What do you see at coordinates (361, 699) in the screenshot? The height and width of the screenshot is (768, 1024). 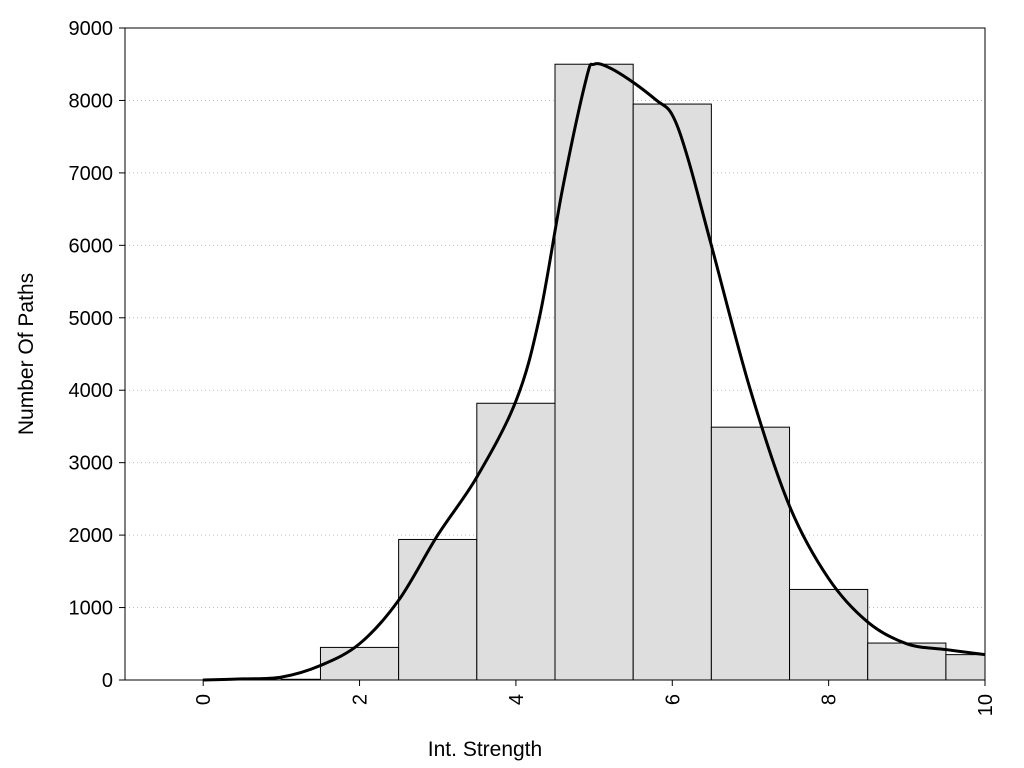 I see `x-tick-label: 2` at bounding box center [361, 699].